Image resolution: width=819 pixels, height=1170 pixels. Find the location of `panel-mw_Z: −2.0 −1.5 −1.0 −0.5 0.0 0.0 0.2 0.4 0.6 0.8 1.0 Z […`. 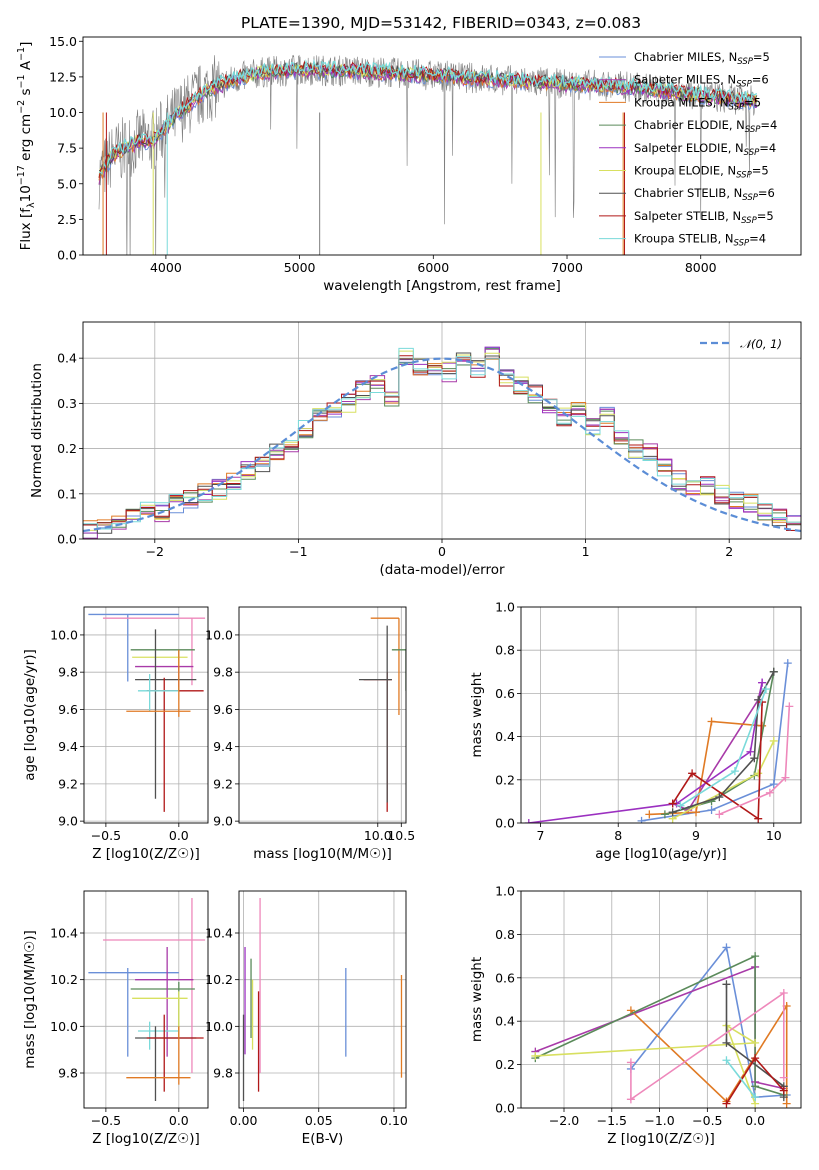

panel-mw_Z: −2.0 −1.5 −1.0 −0.5 0.0 0.0 0.2 0.4 0.6 0.8 1.0 Z [… is located at coordinates (635, 1015).